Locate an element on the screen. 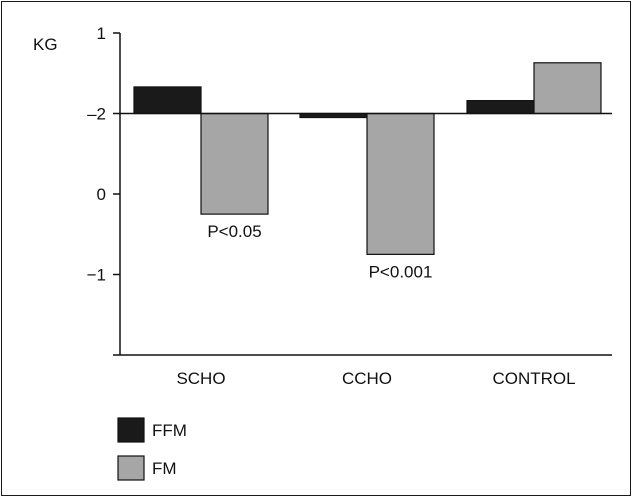  y-tick-label: –2 is located at coordinates (96, 114).